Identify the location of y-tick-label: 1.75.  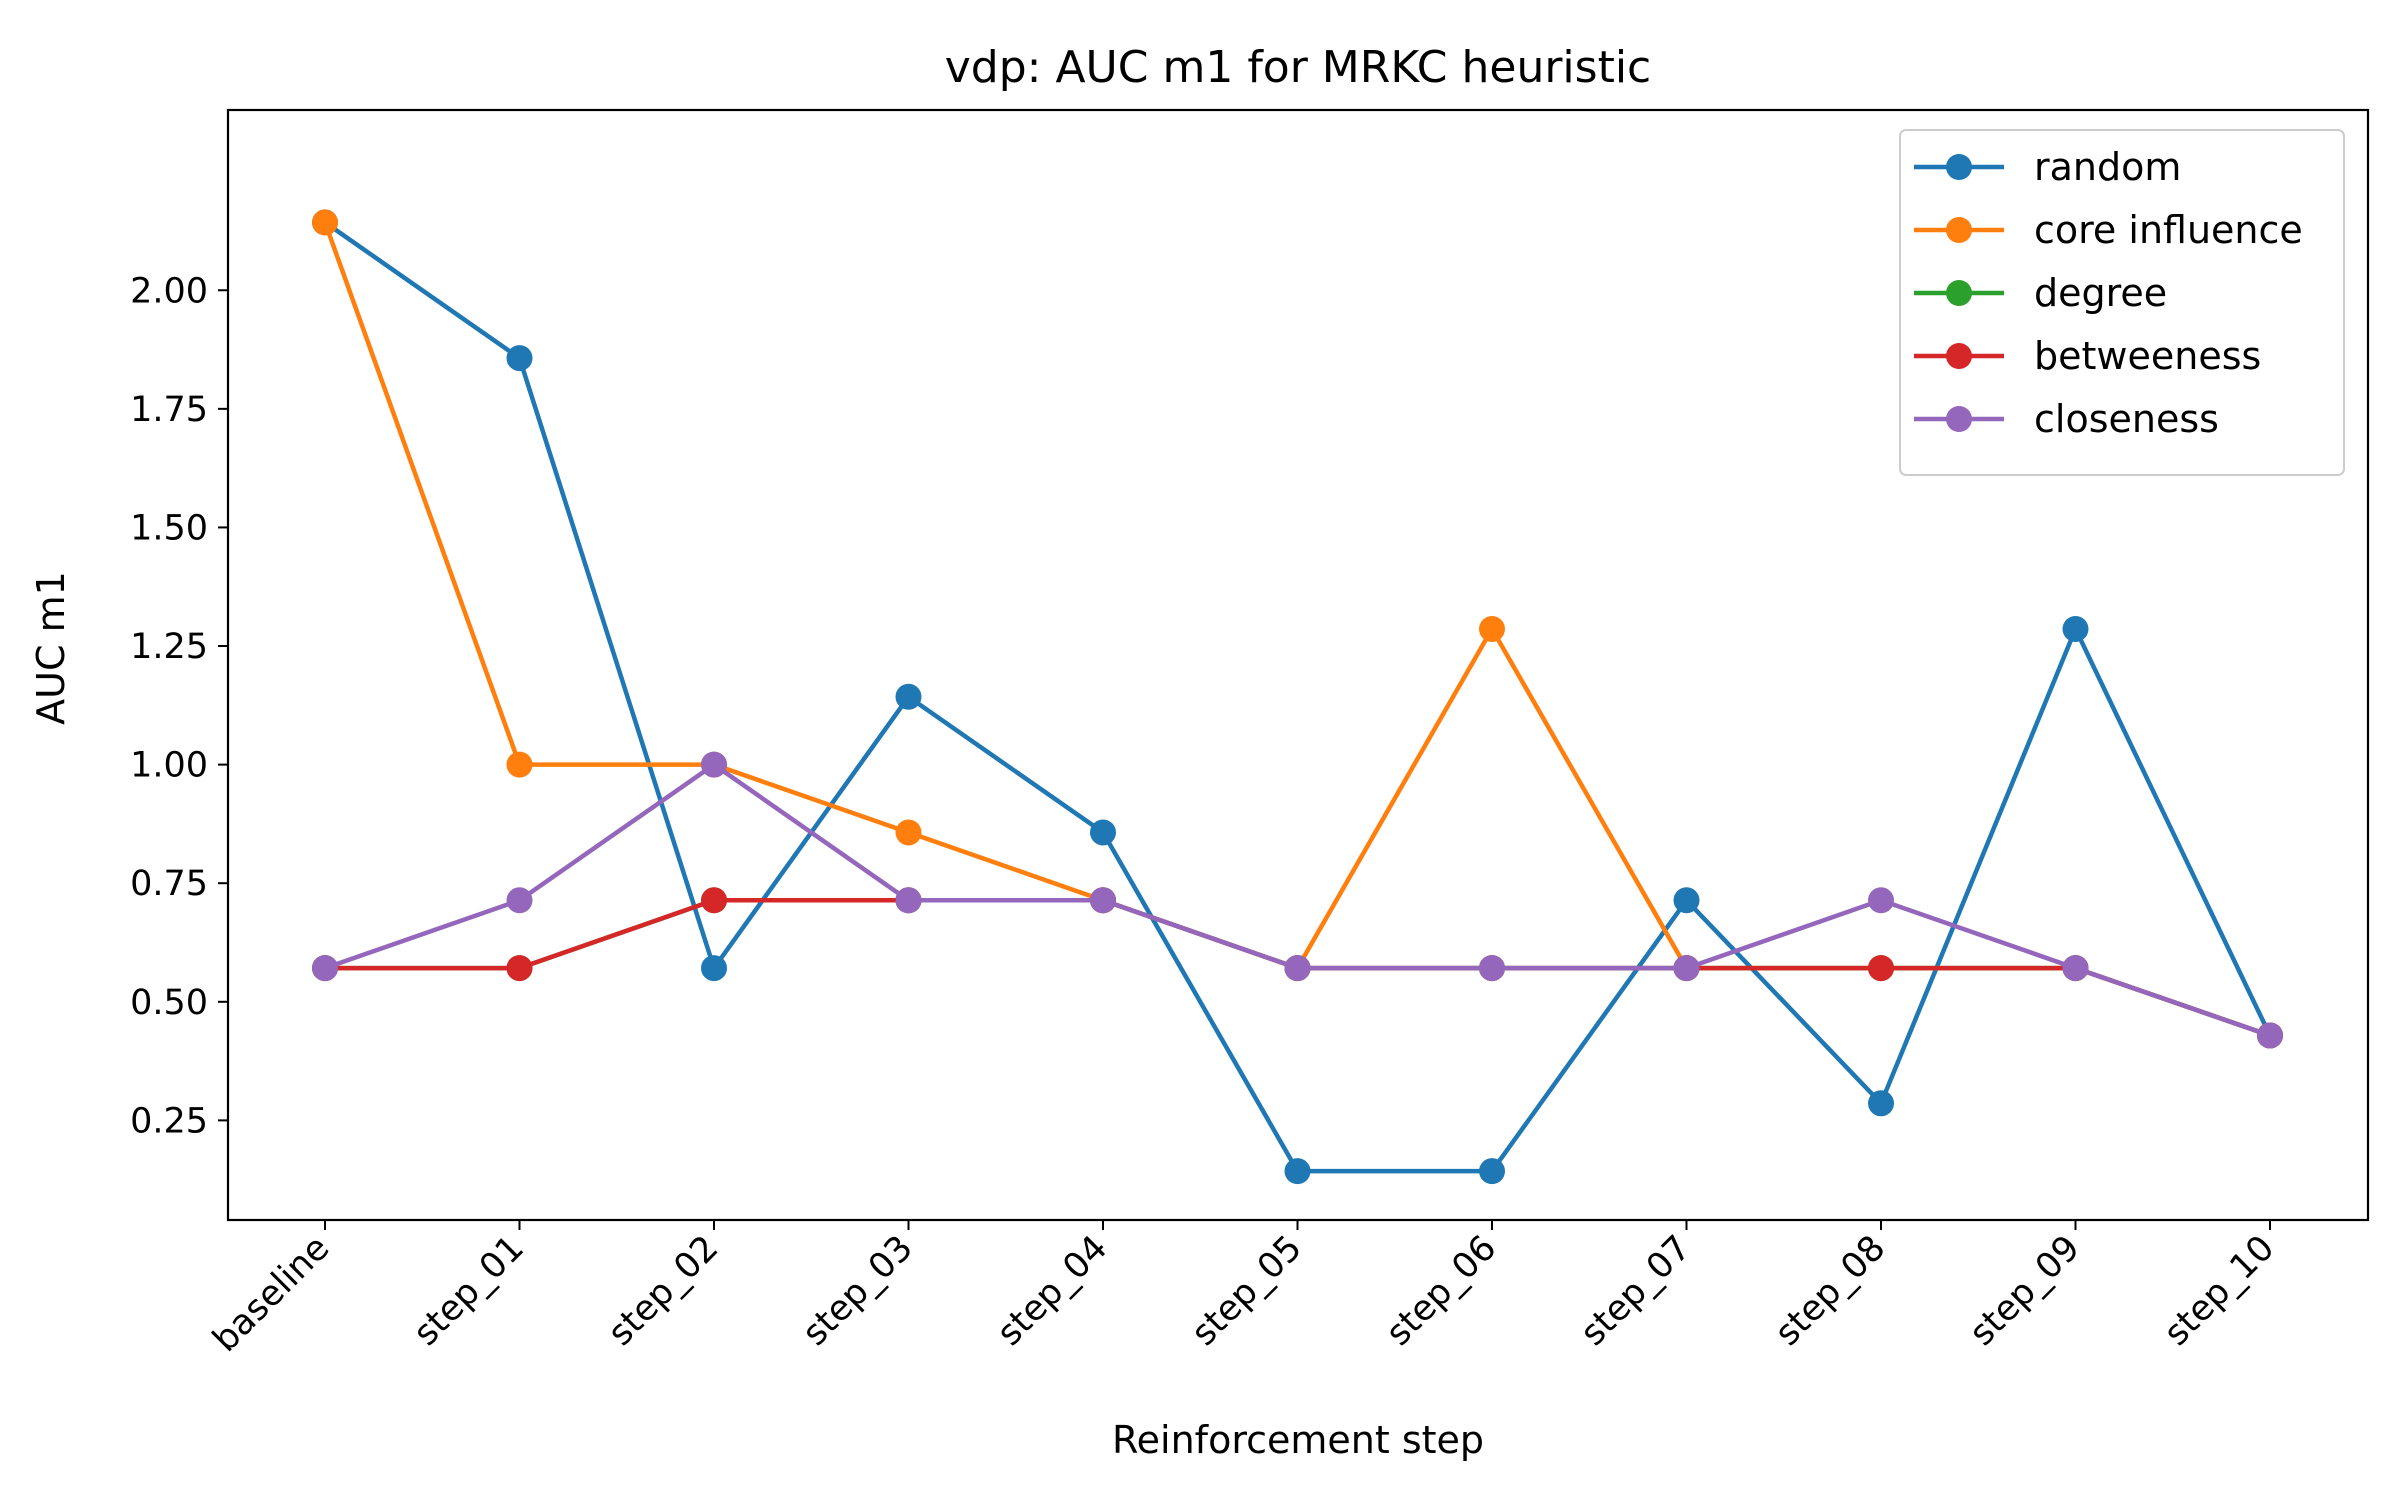
(169, 410).